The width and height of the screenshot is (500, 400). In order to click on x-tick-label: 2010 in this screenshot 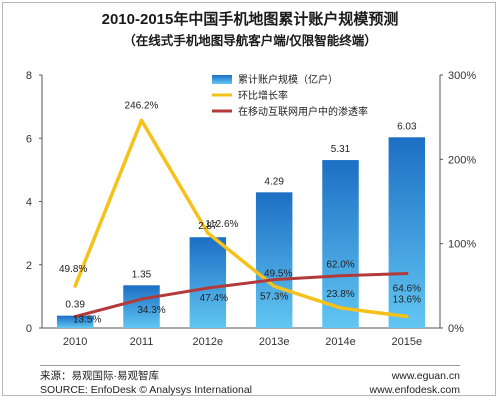, I will do `click(75, 342)`.